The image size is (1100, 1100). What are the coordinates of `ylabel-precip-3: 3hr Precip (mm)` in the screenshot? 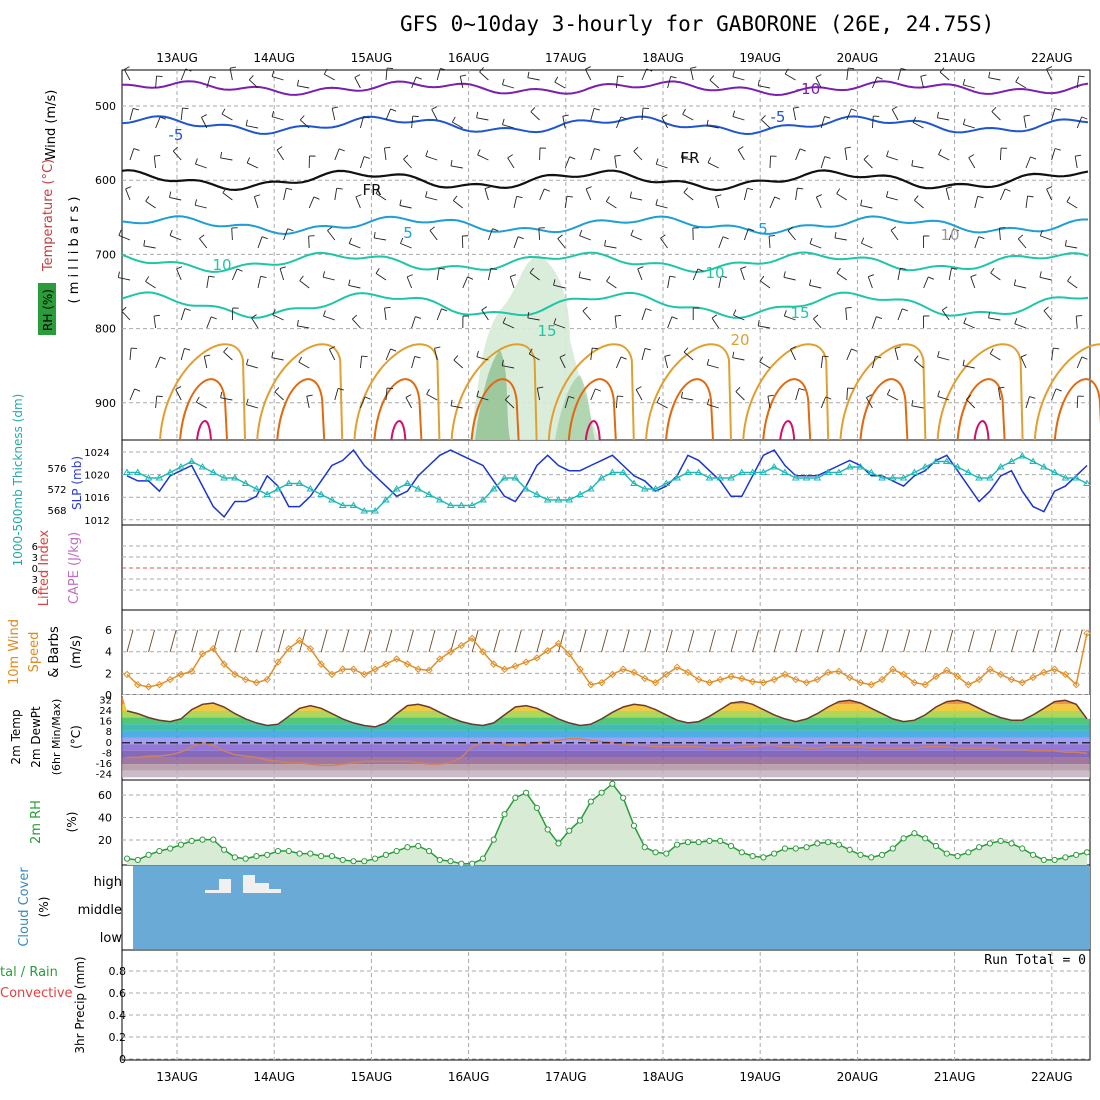 It's located at (80, 1004).